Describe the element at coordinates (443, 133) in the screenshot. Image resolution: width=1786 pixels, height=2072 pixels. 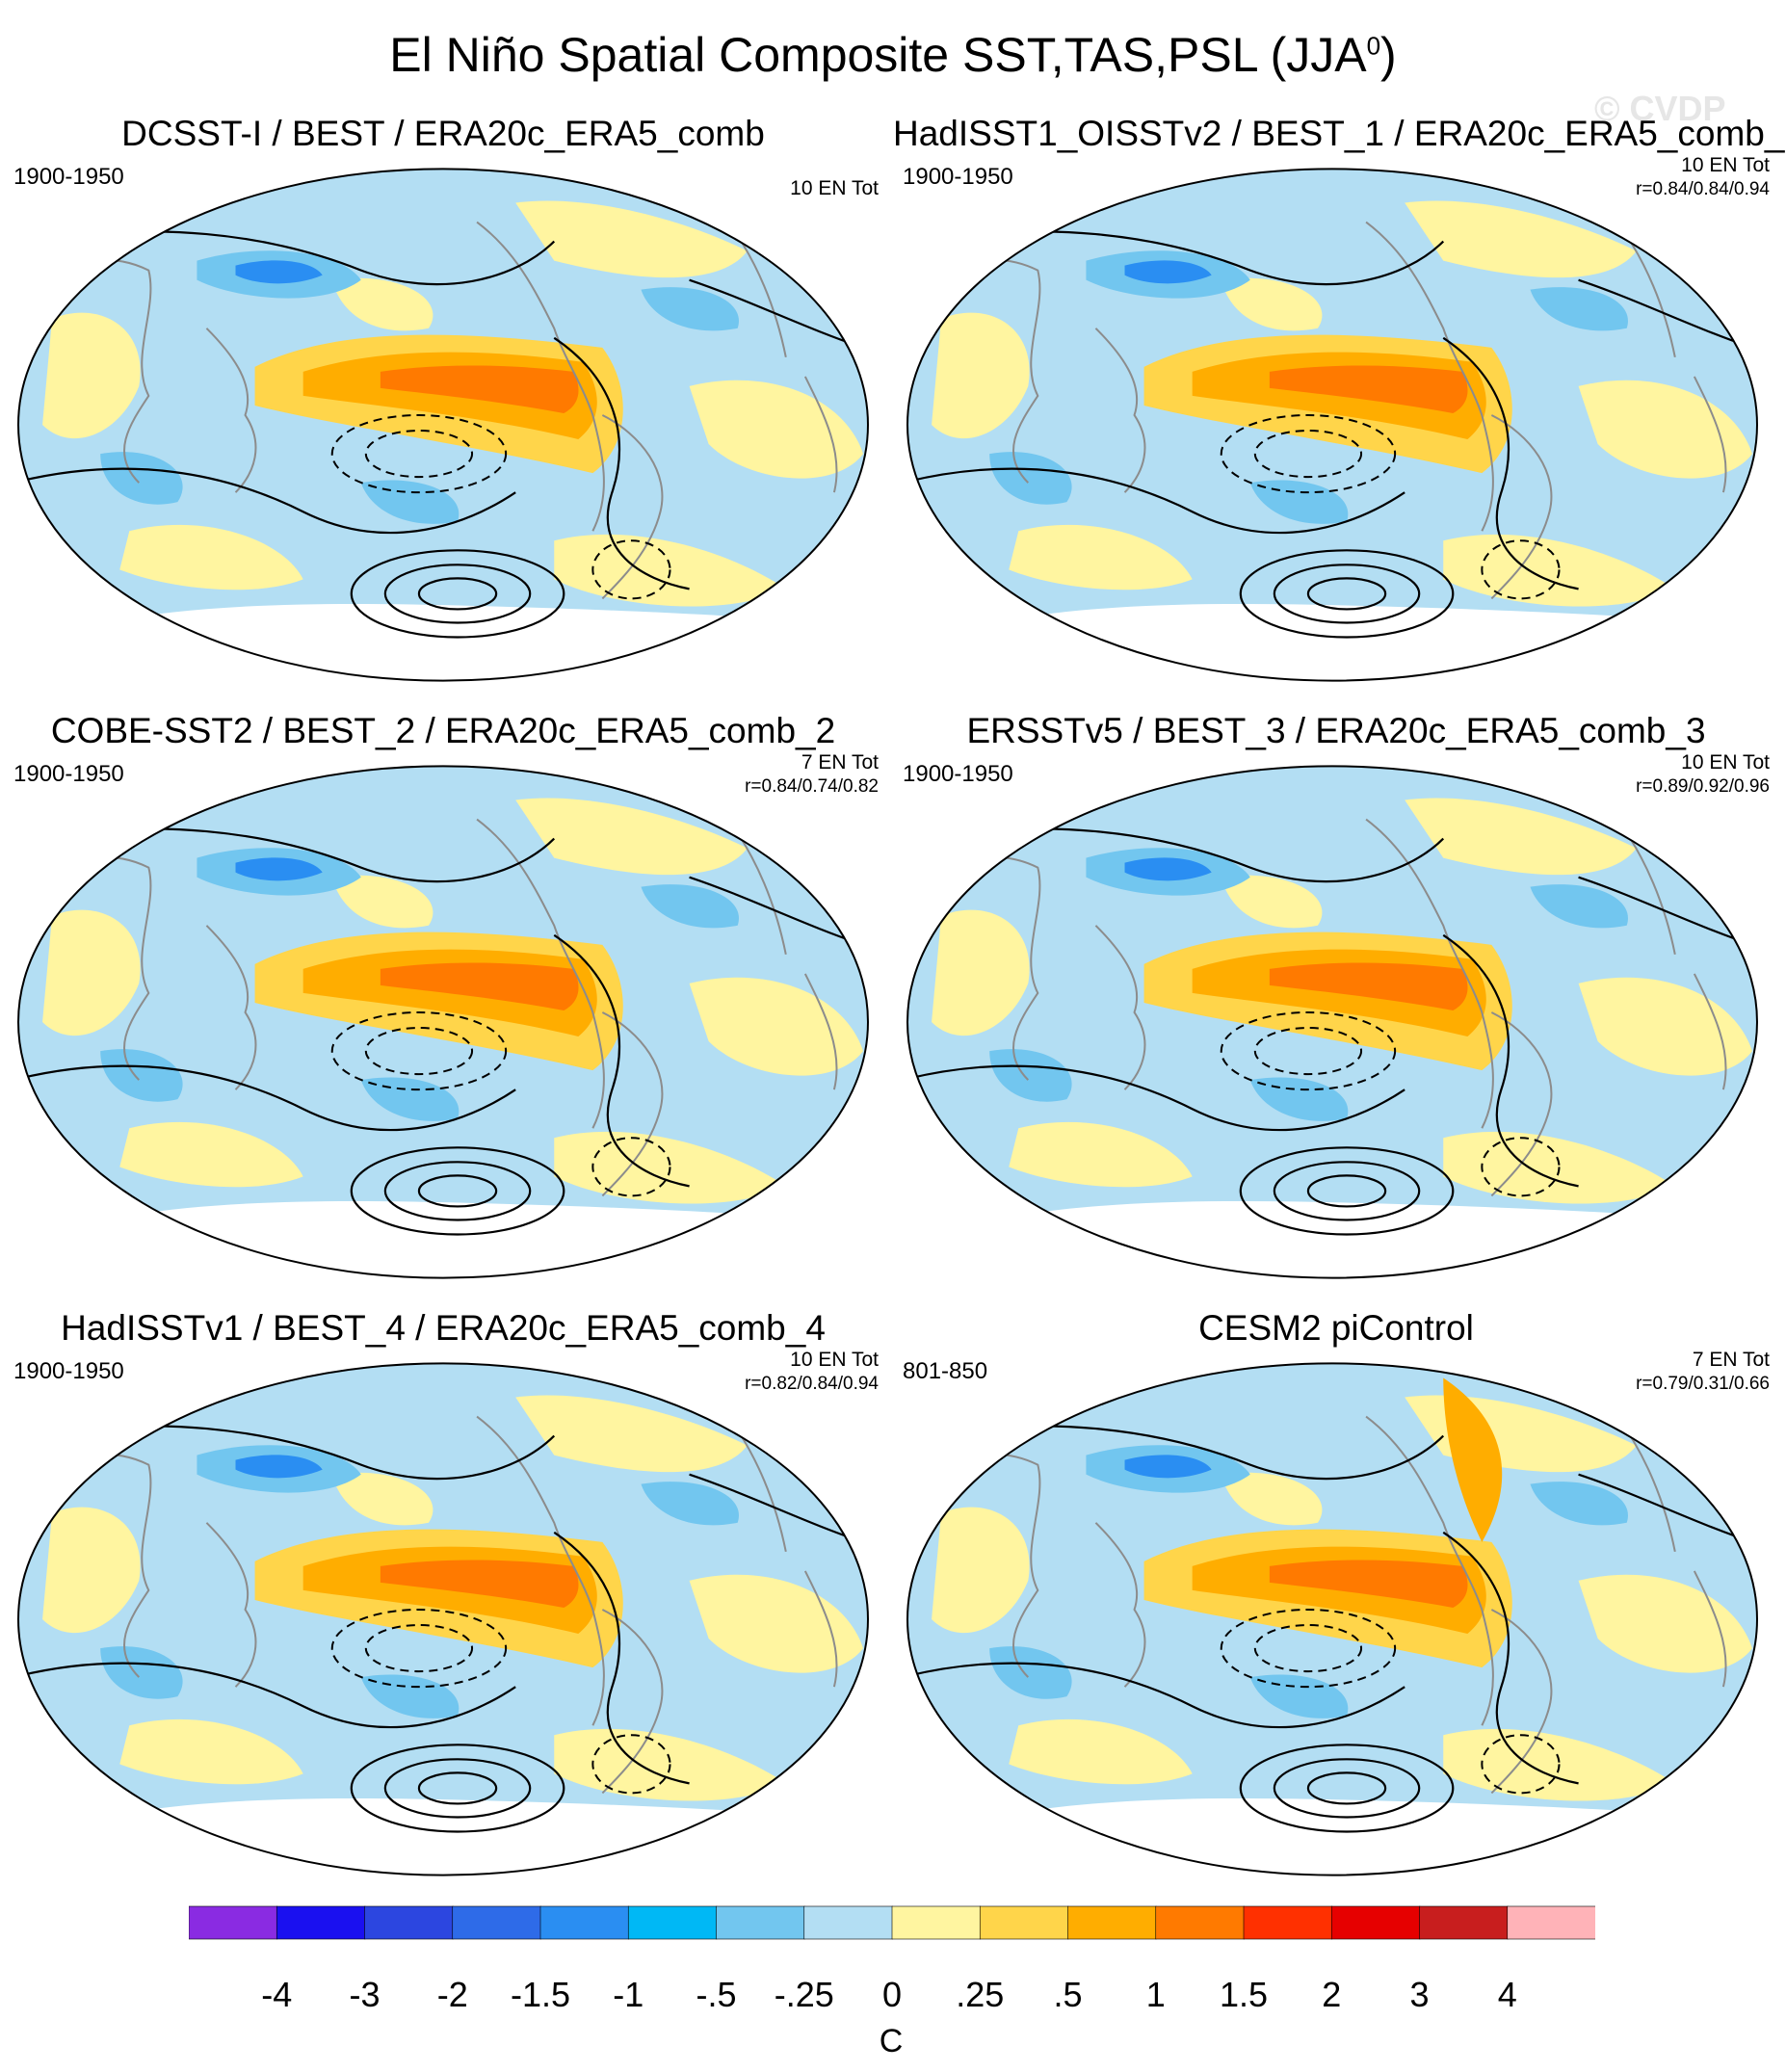
I see `panel-title: DCSST-I / BEST / ERA20c_ERA5_comb` at that location.